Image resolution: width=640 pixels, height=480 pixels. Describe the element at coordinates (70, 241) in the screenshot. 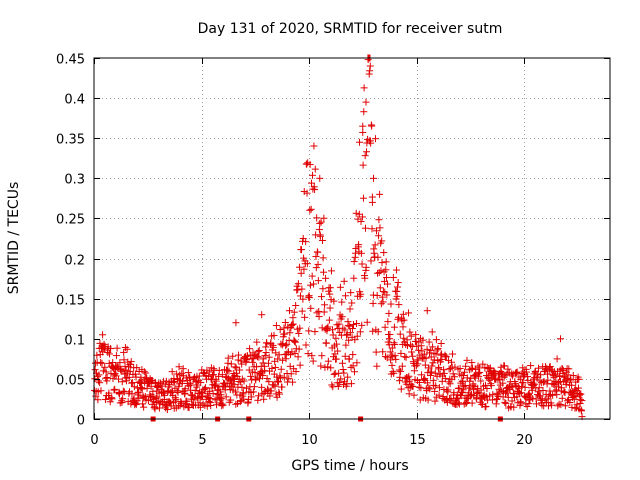

I see `y-tick-labels: 0 0.05 0.1 0.15 0.2 0.25 0.3 0.35 0.4 0.45` at that location.